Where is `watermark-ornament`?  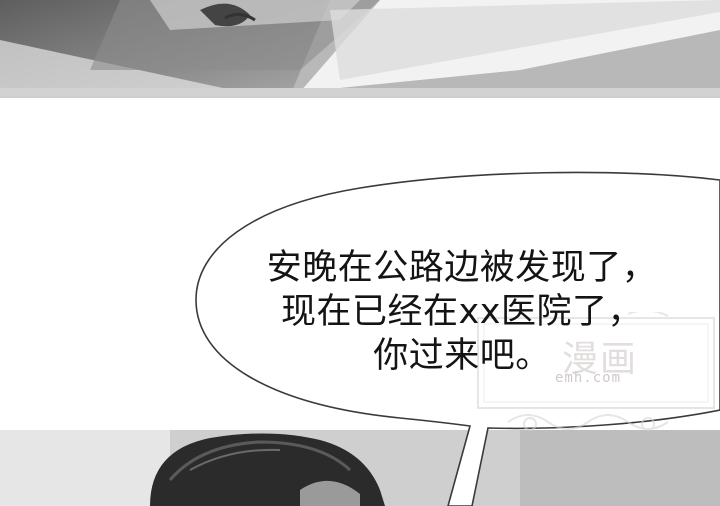
watermark-ornament is located at coordinates (596, 371).